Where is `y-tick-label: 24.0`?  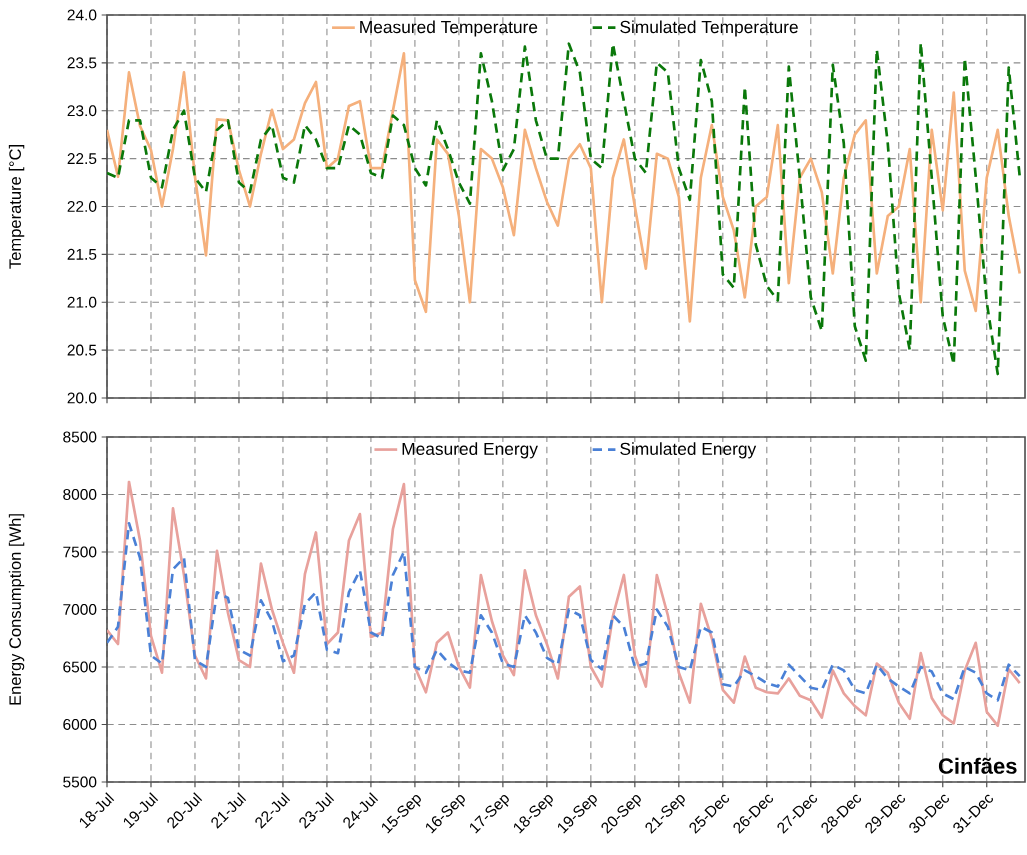 y-tick-label: 24.0 is located at coordinates (82, 15).